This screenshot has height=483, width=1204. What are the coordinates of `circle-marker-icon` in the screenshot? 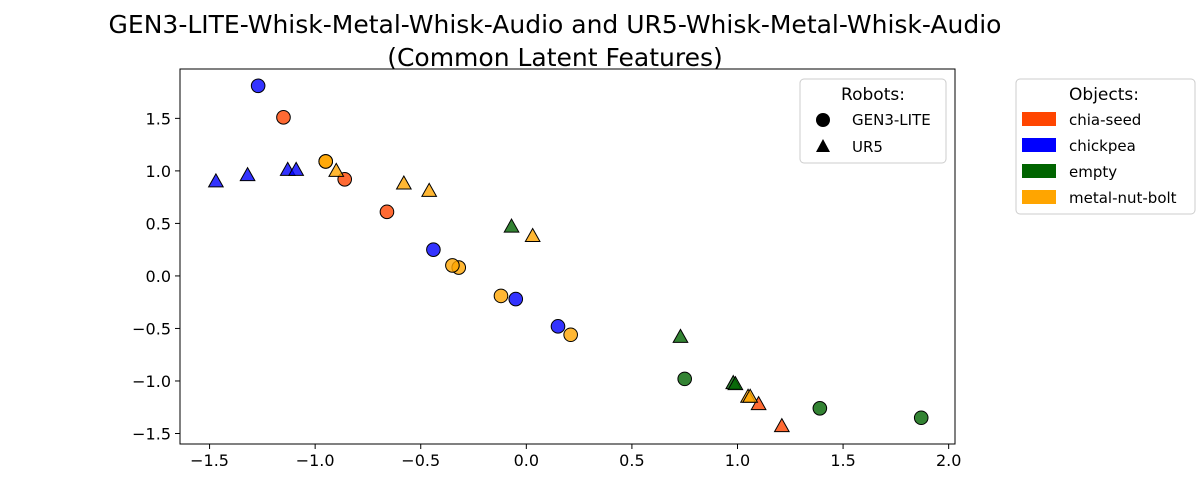 It's located at (823, 120).